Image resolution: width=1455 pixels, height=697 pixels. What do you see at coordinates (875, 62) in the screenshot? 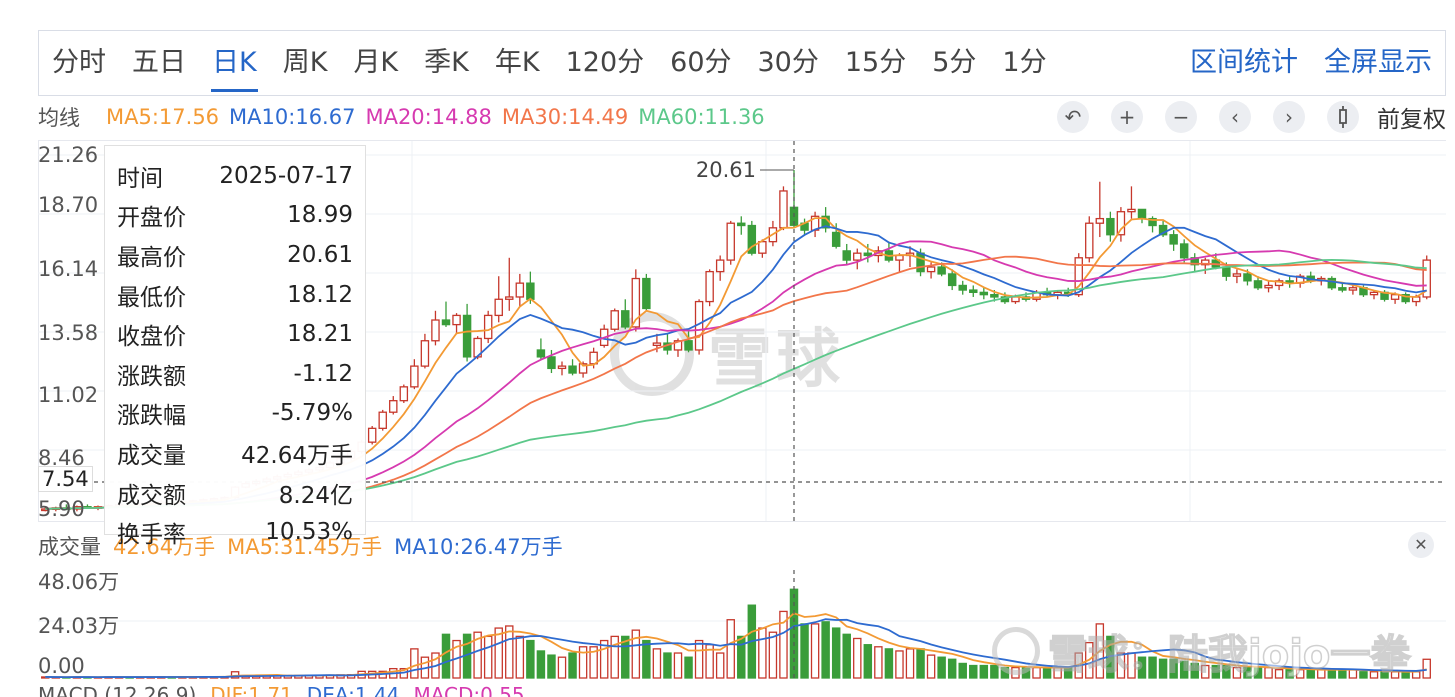
I see `tab-15分: 15分` at bounding box center [875, 62].